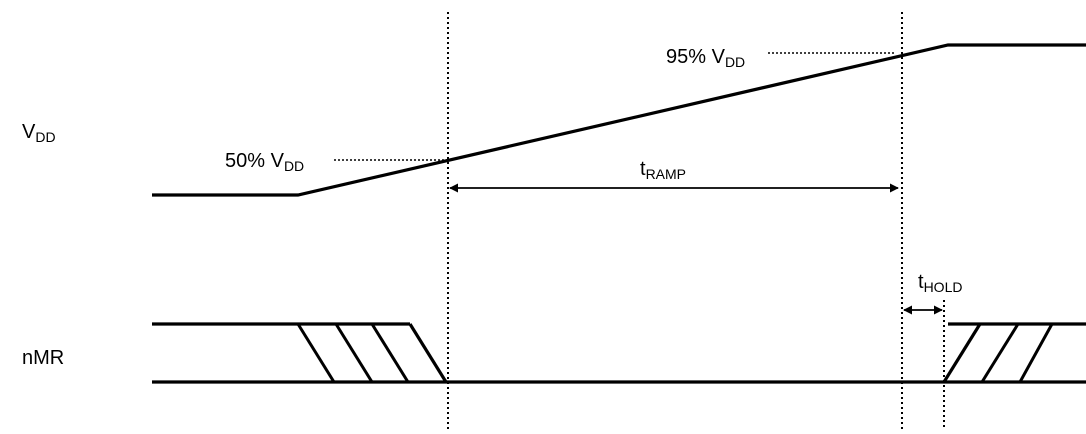  Describe the element at coordinates (353, 353) in the screenshot. I see `nmr-uncertain-region-before` at that location.